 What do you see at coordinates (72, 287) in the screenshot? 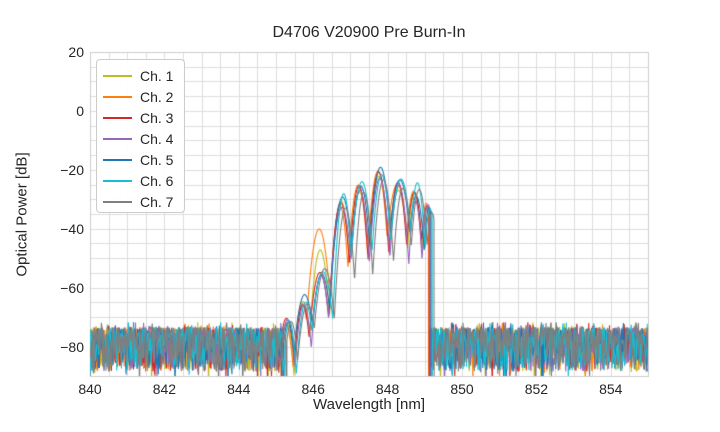
I see `y-tick-label: −60` at bounding box center [72, 287].